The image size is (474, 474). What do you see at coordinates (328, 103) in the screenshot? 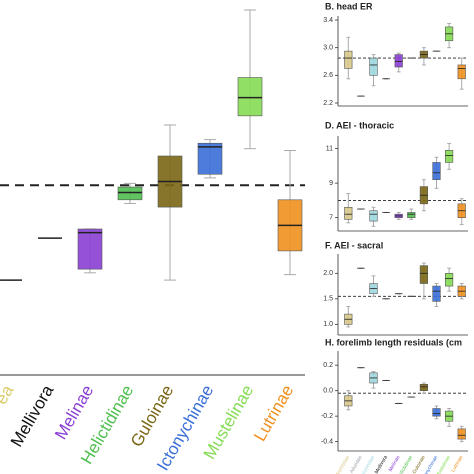
I see `y-tick-label: 2.2` at bounding box center [328, 103].